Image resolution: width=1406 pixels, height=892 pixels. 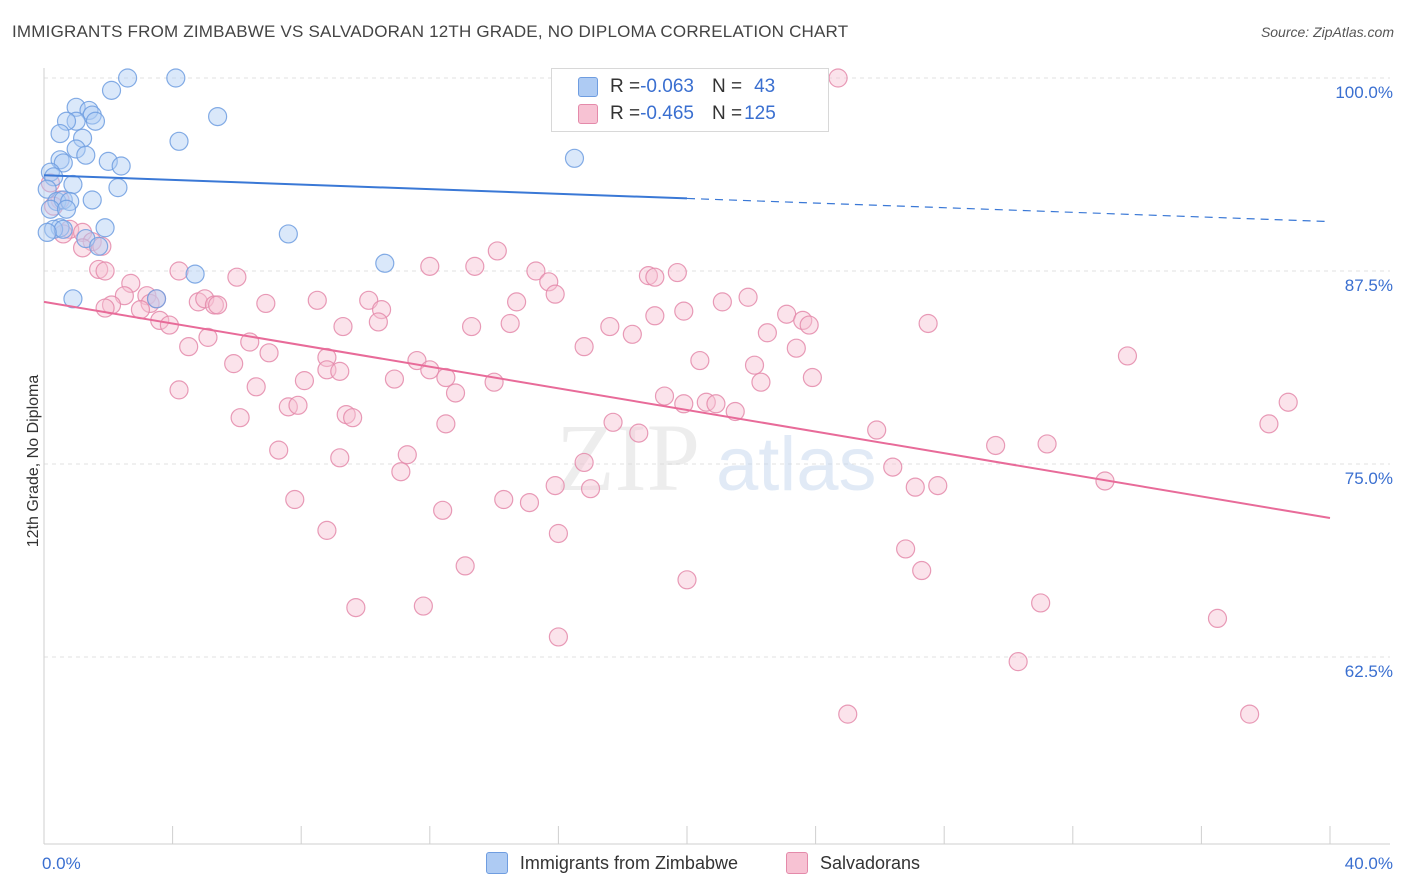 What do you see at coordinates (676, 87) in the screenshot?
I see `legend-row-zimbabwe: R = -0.063 N = 43` at bounding box center [676, 87].